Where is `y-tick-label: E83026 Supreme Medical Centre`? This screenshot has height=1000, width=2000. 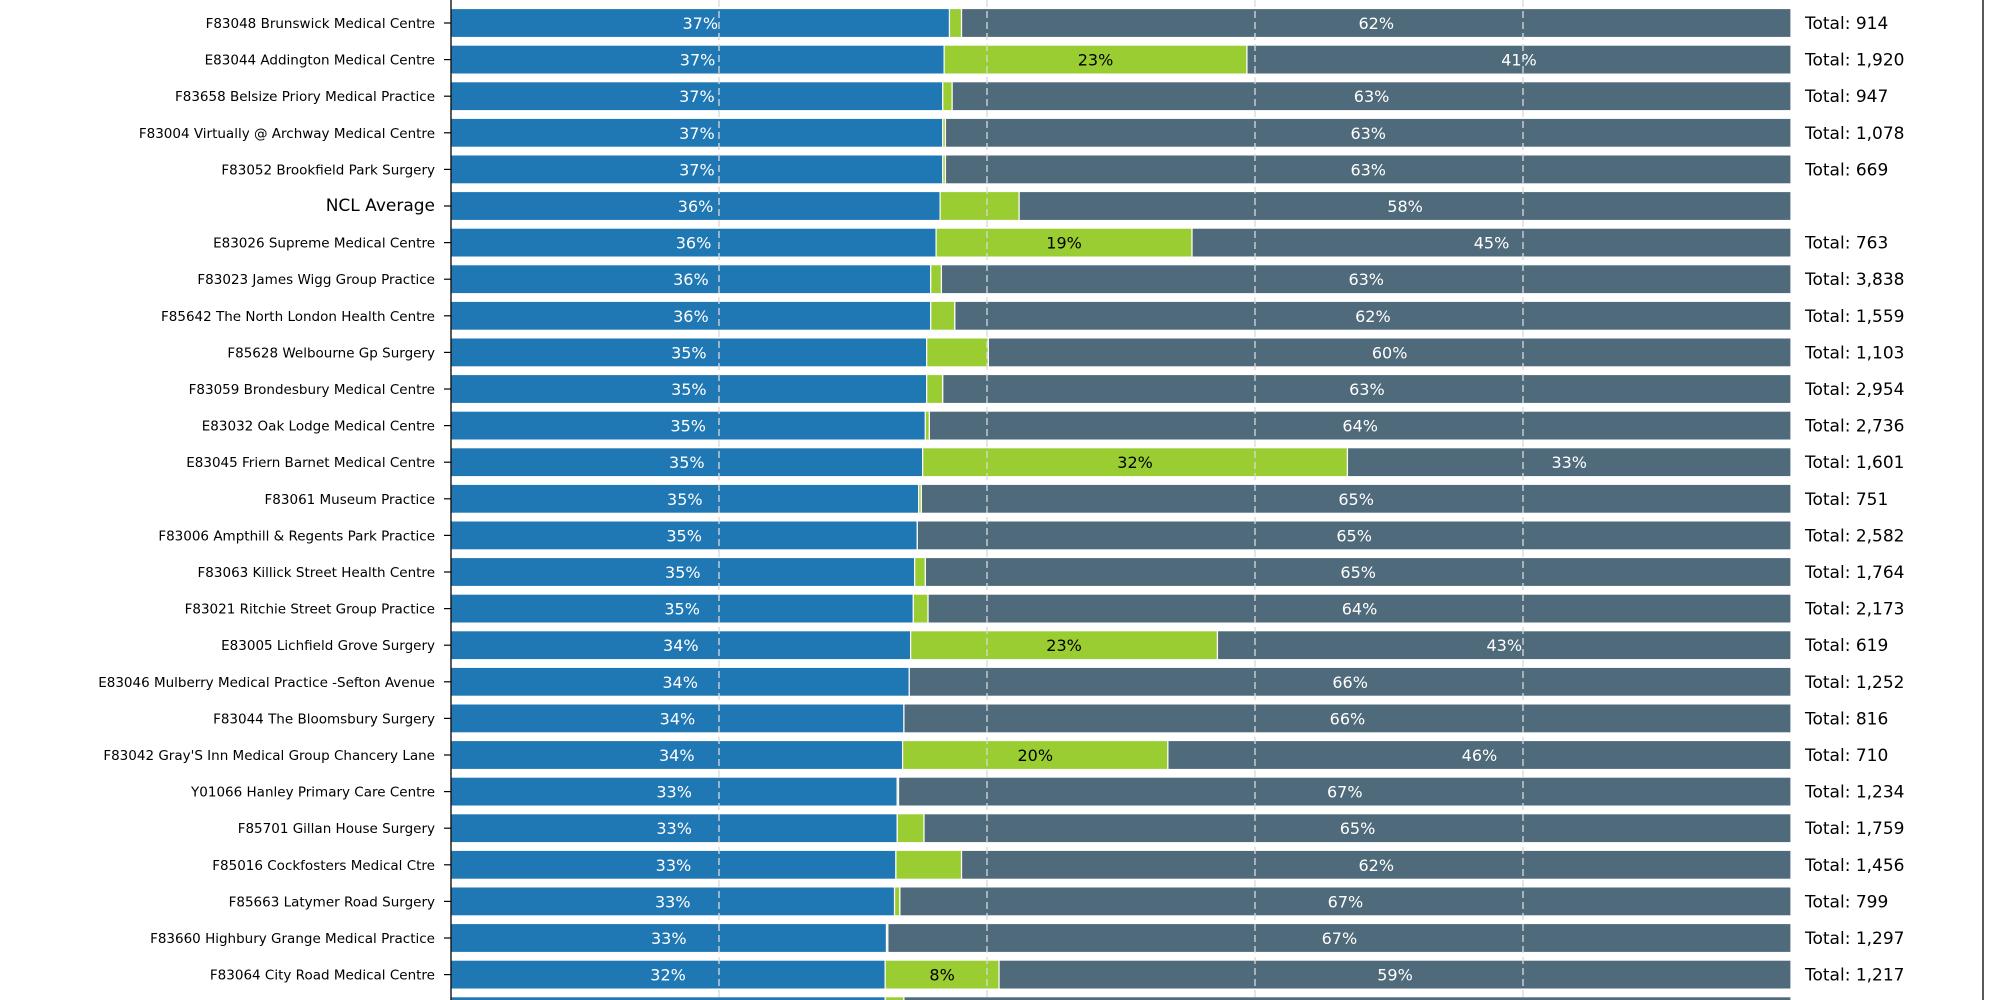 y-tick-label: E83026 Supreme Medical Centre is located at coordinates (324, 244).